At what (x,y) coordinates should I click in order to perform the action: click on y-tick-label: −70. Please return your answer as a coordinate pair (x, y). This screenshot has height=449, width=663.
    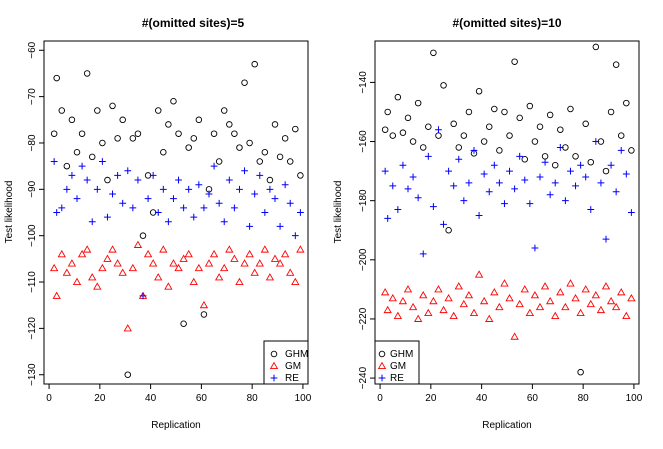
    Looking at the image, I should click on (32, 96).